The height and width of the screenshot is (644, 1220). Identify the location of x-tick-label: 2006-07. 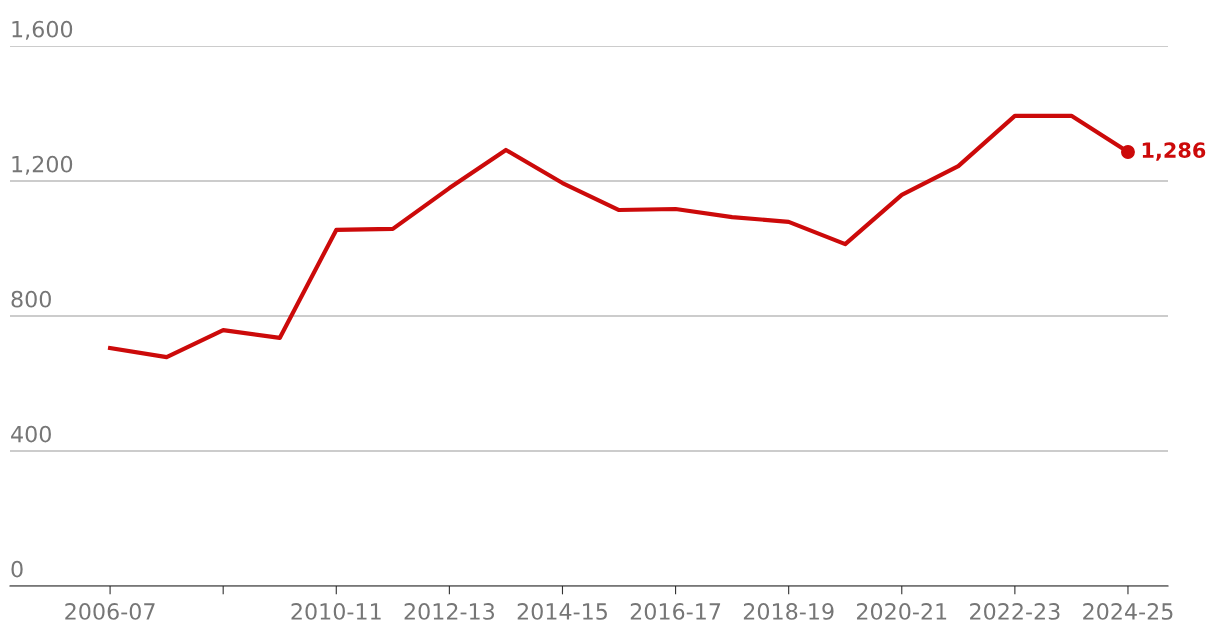
(110, 611).